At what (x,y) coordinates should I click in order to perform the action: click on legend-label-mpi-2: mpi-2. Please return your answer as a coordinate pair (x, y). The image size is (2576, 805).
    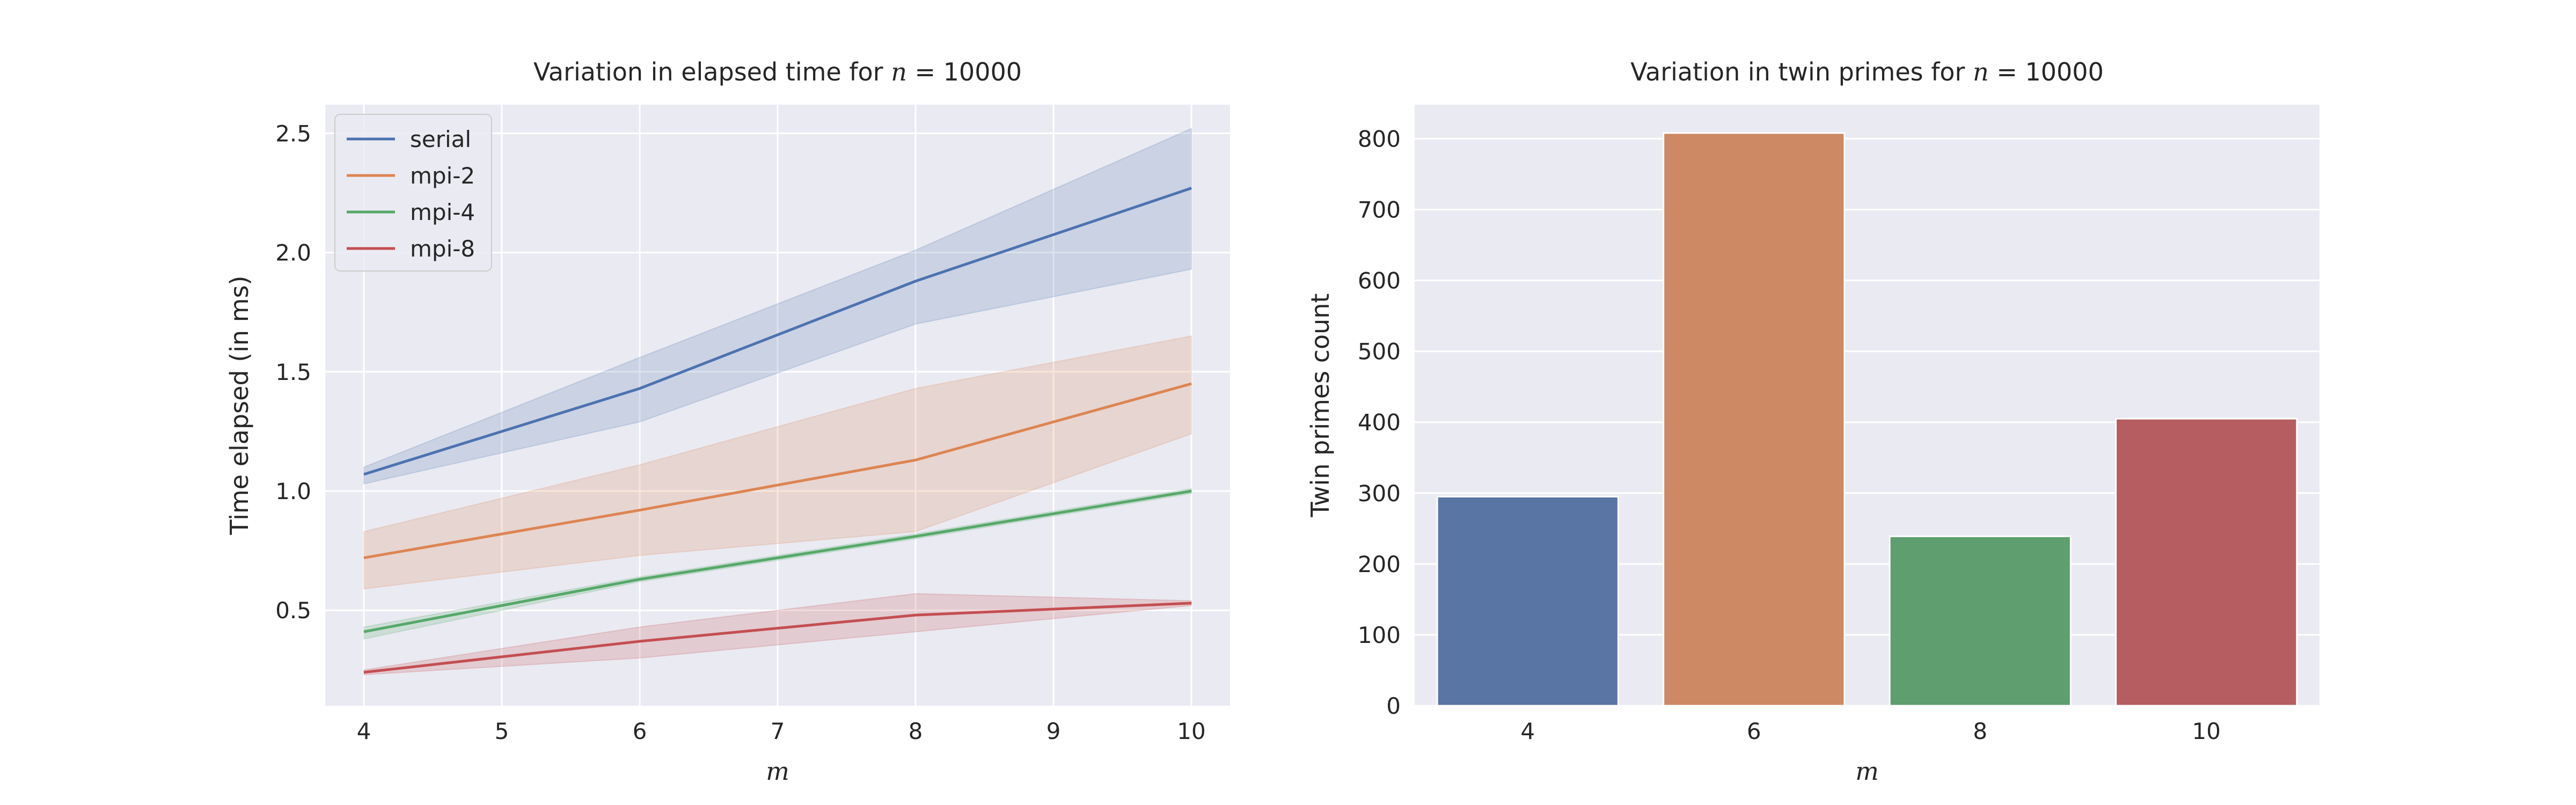
    Looking at the image, I should click on (442, 176).